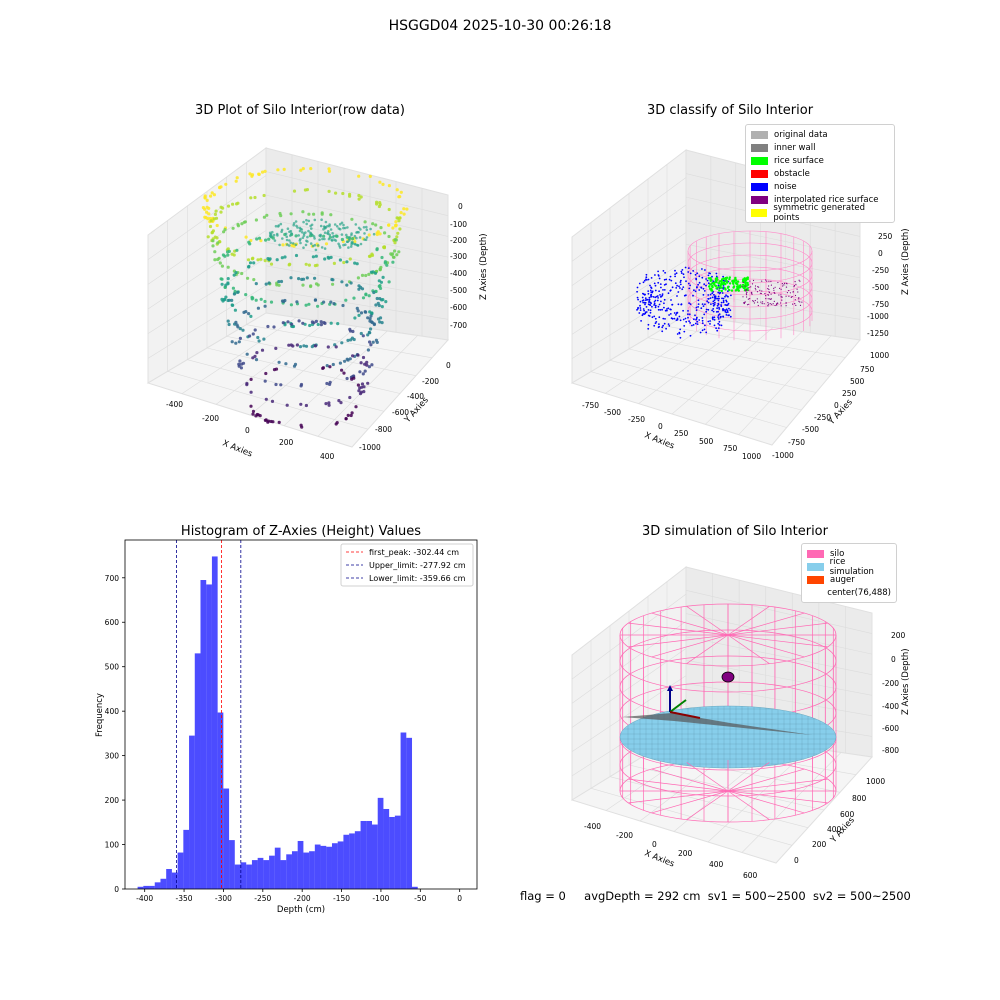 The width and height of the screenshot is (1000, 1000). What do you see at coordinates (820, 186) in the screenshot?
I see `legend-item: noise` at bounding box center [820, 186].